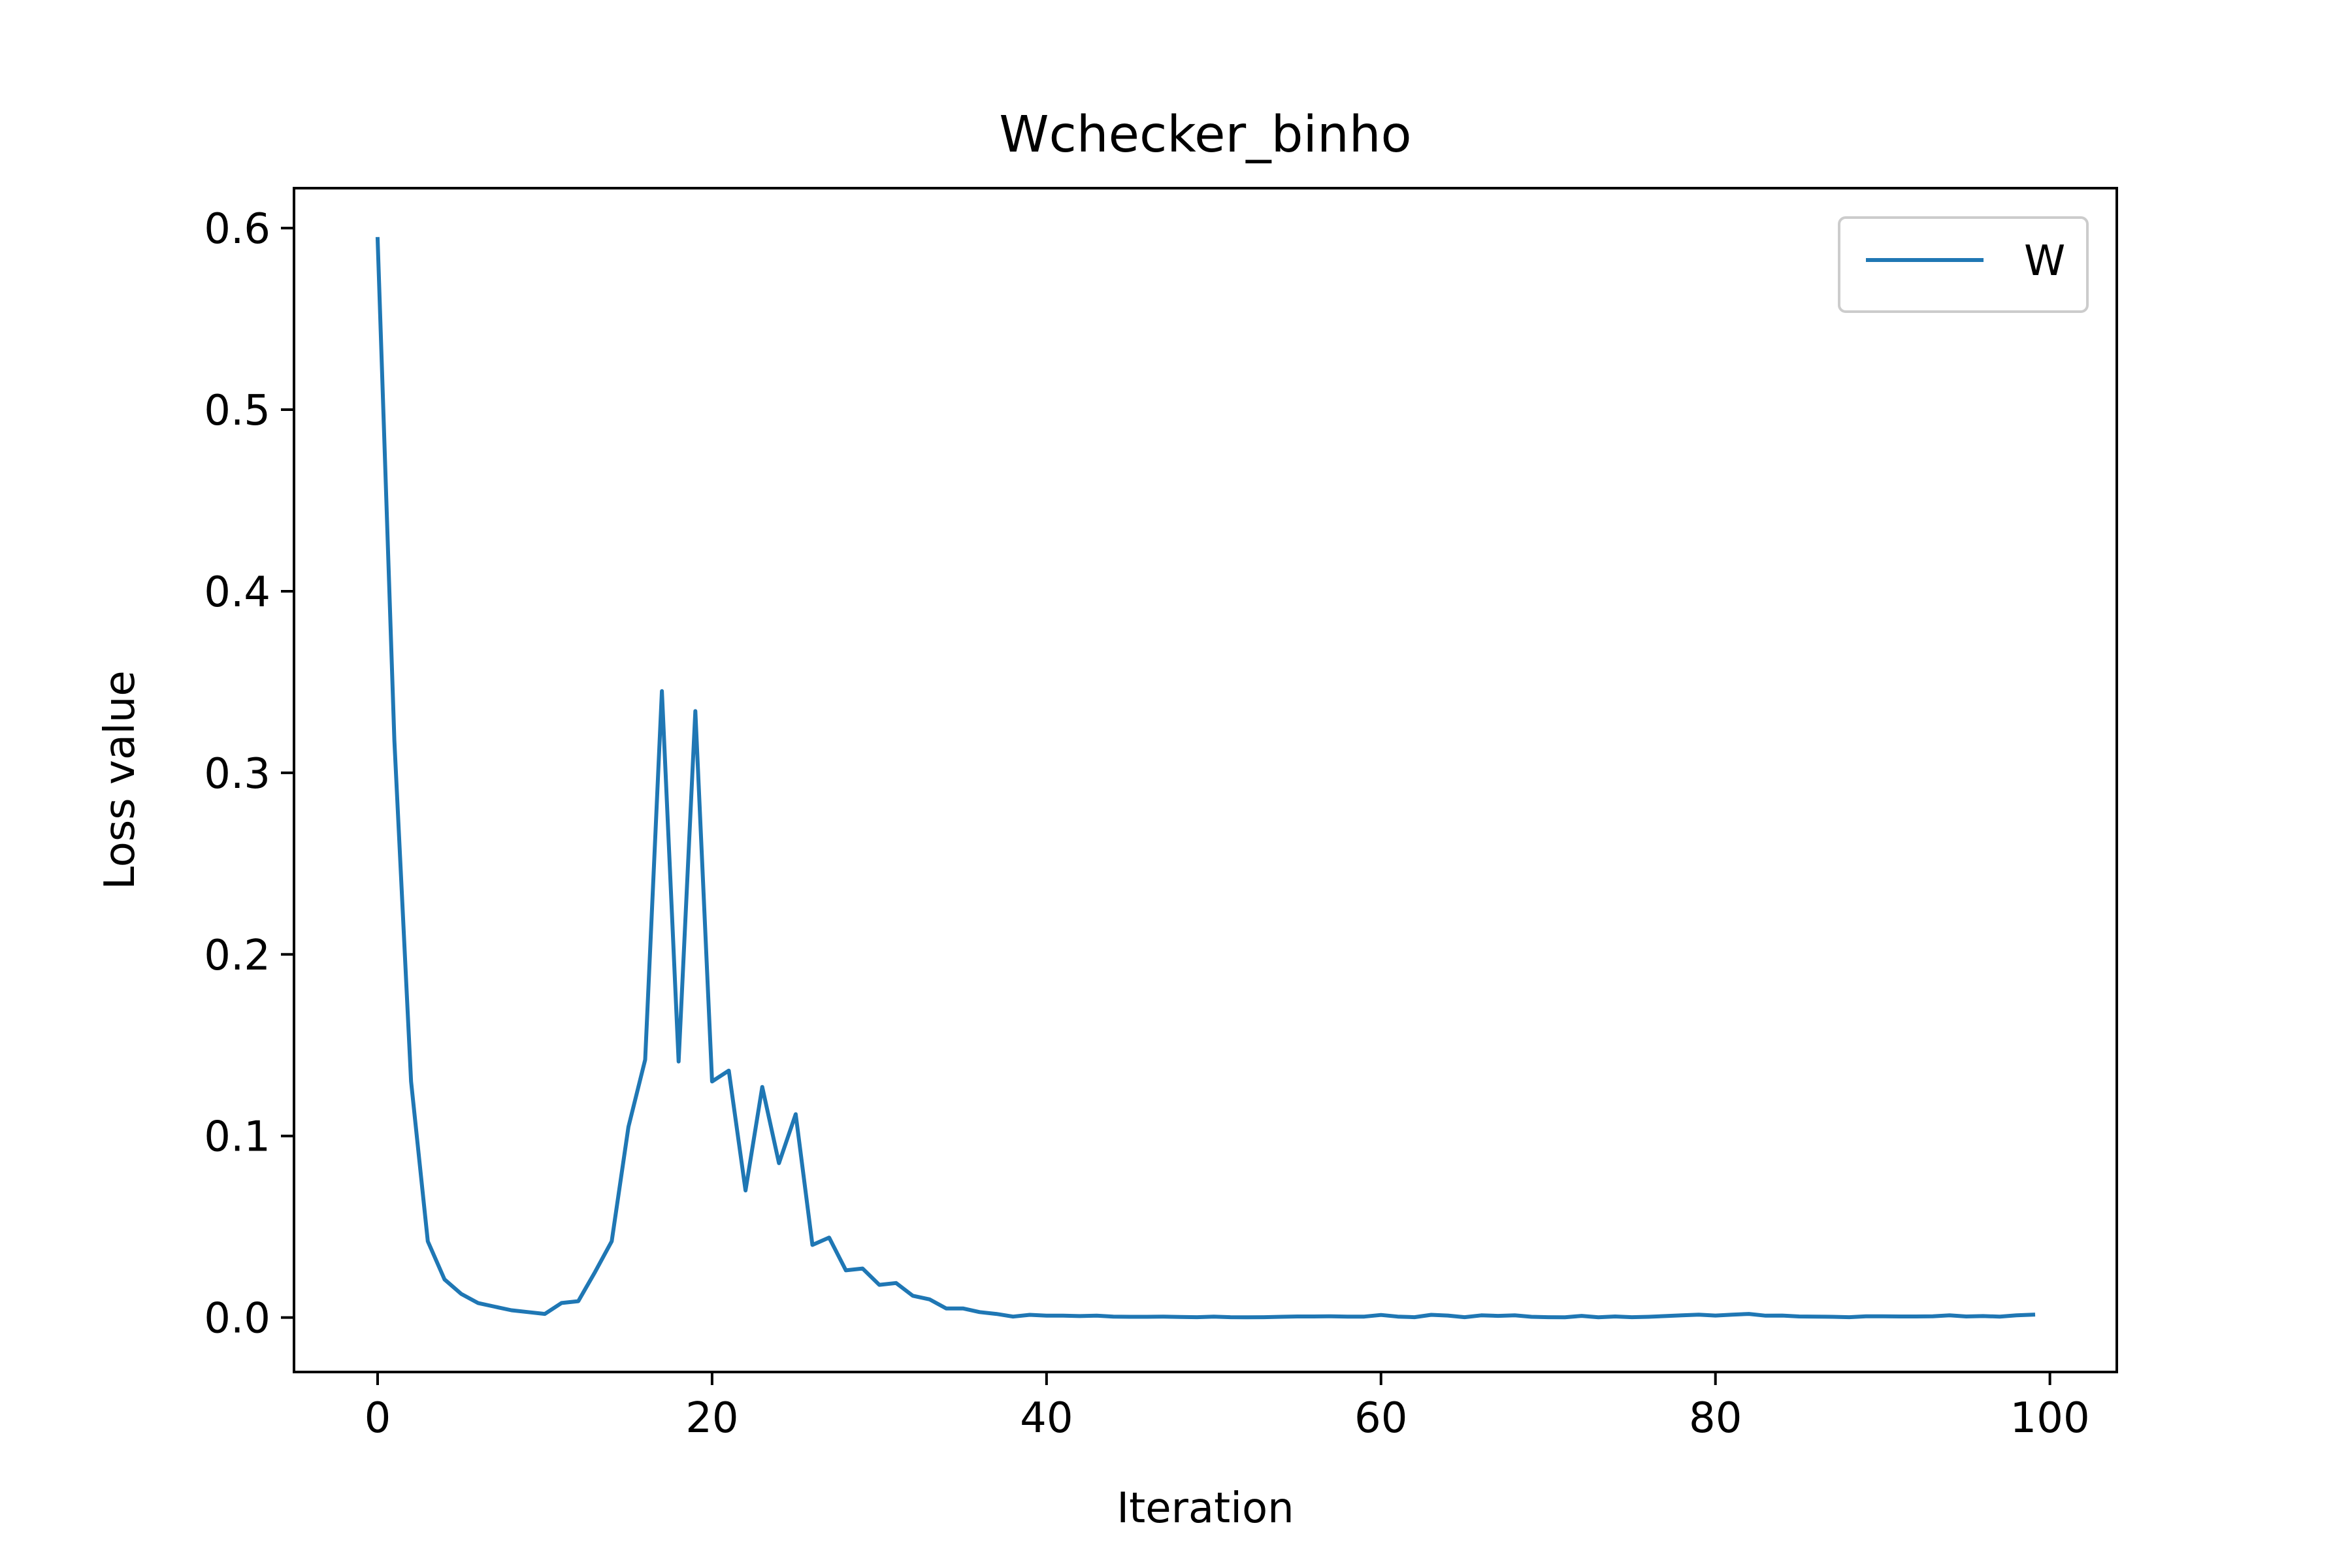 This screenshot has height=1568, width=2352. Describe the element at coordinates (120, 780) in the screenshot. I see `y-axis-label: Loss value` at that location.